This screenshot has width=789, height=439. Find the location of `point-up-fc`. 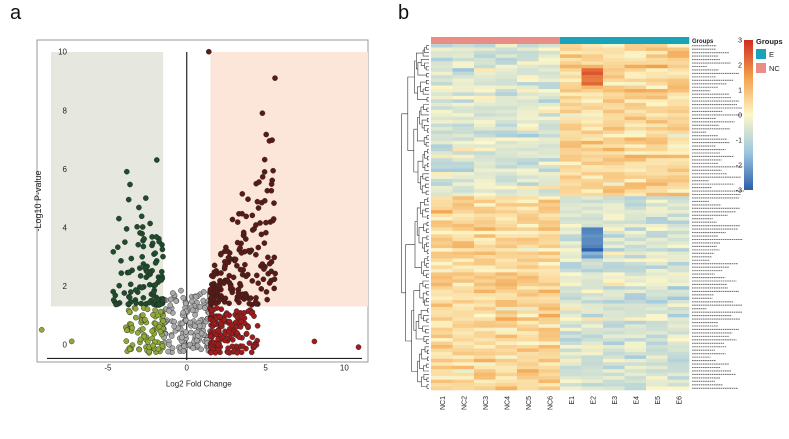

point-up-fc is located at coordinates (249, 343).